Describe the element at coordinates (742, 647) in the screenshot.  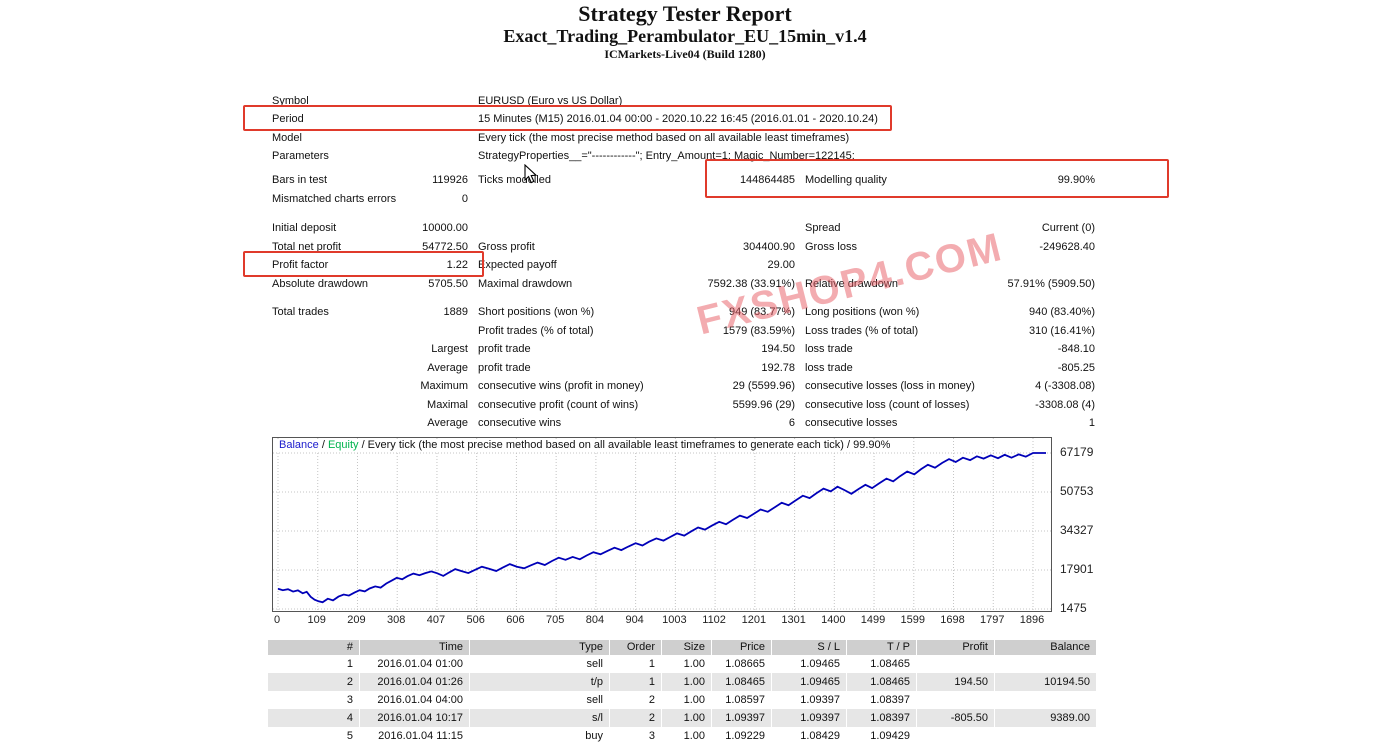
I see `table-header-cell: Price` at that location.